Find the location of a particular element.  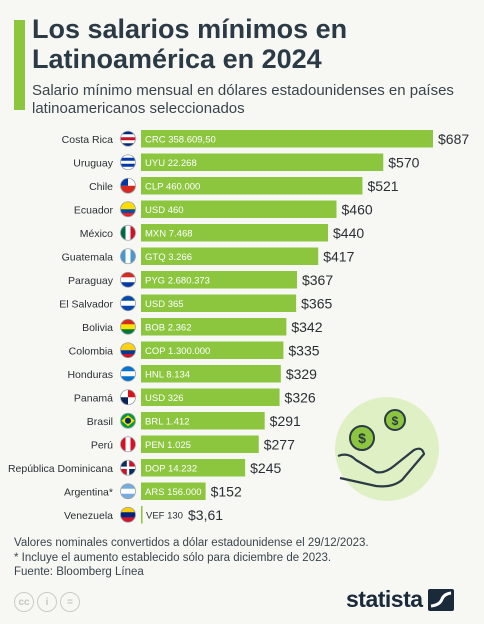

value-label: $291 is located at coordinates (285, 421).